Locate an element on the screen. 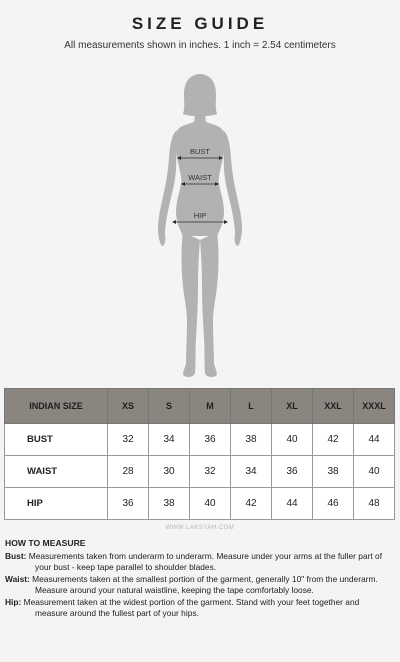  row-label: BUST is located at coordinates (56, 439).